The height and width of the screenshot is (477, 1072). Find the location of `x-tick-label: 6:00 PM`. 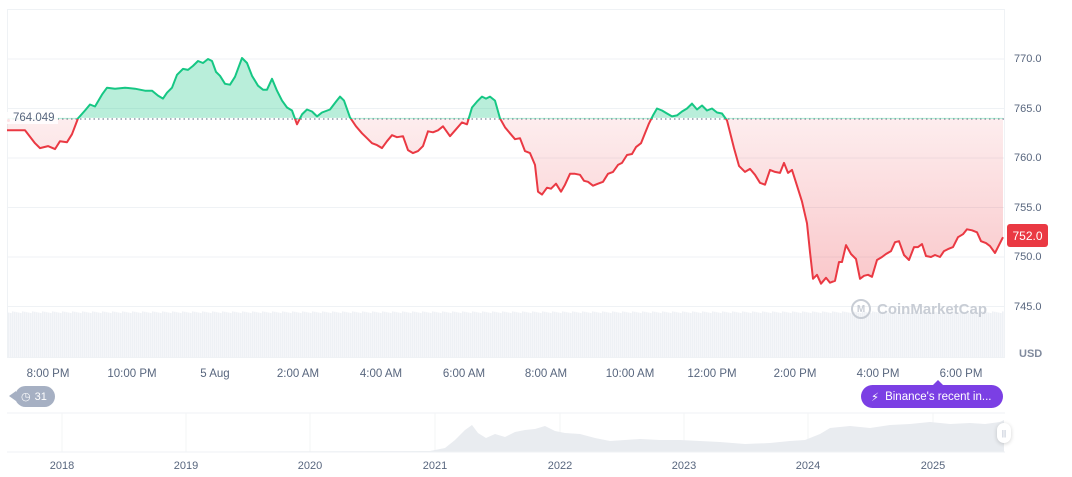

x-tick-label: 6:00 PM is located at coordinates (961, 374).